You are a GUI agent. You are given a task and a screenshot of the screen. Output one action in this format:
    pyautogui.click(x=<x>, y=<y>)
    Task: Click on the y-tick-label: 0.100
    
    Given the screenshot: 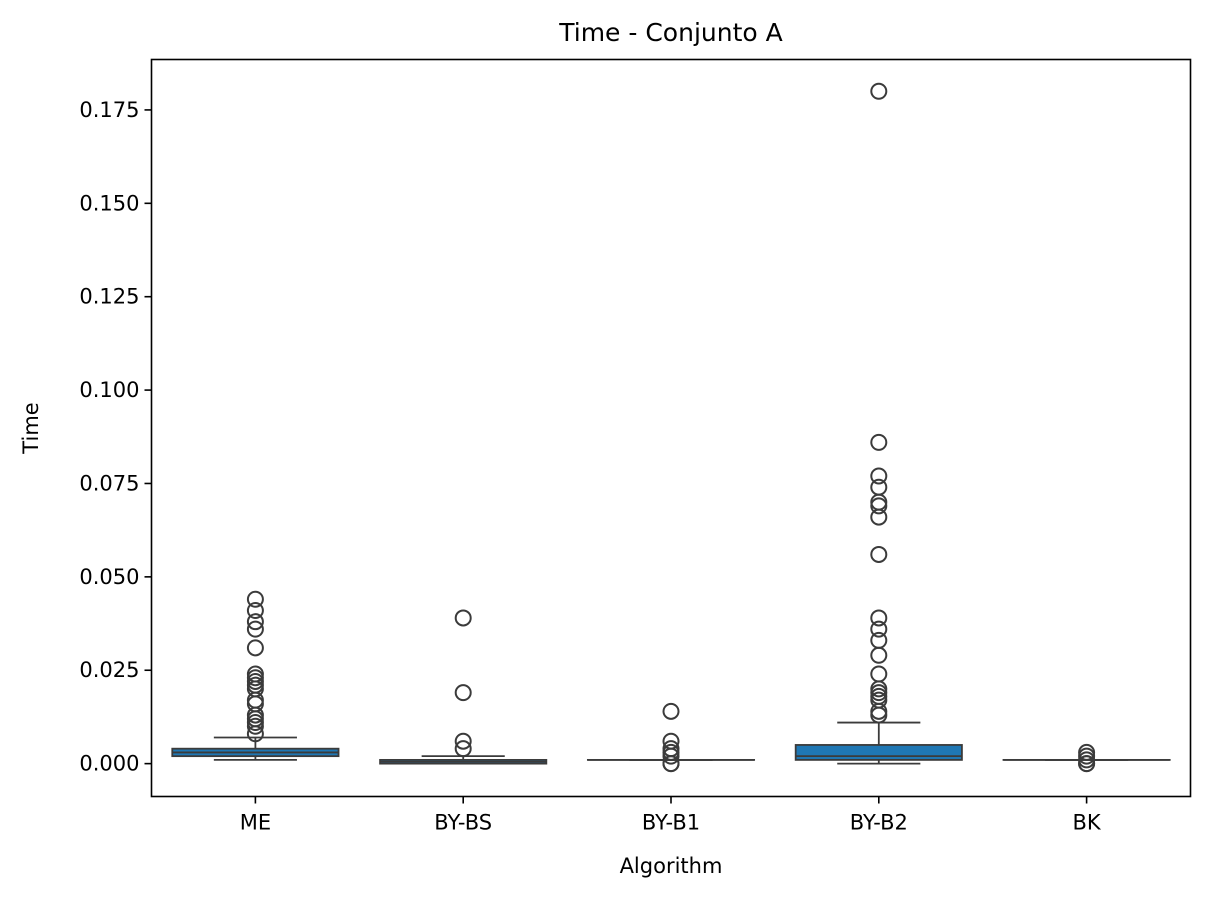 What is the action you would take?
    pyautogui.click(x=109, y=390)
    